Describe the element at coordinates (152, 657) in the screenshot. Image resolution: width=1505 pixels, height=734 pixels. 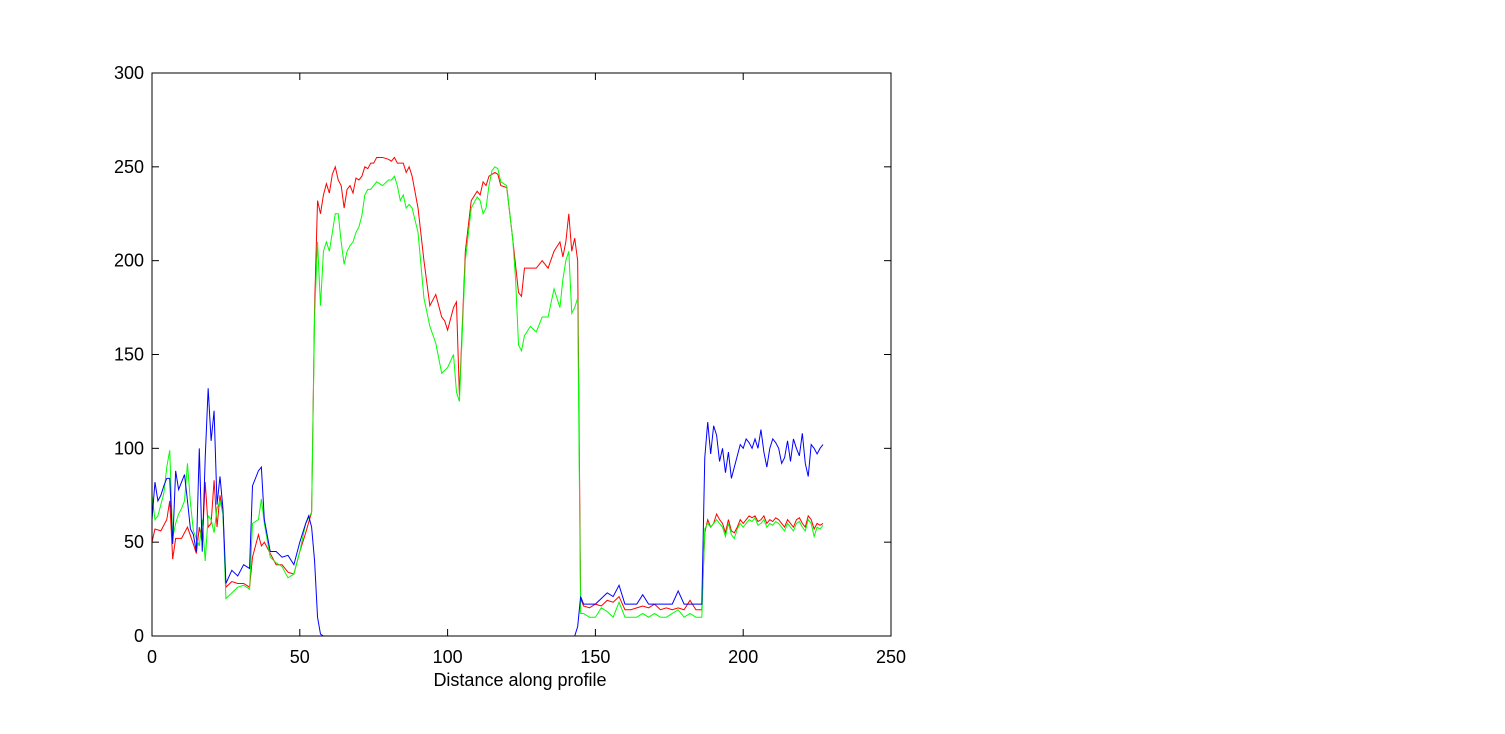
I see `x-tick-label: 0` at that location.